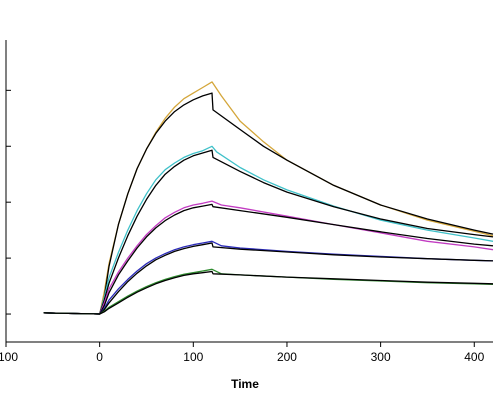  Describe the element at coordinates (242, 353) in the screenshot. I see `x-axis-ticks: -100 0 100 200 300 400` at that location.